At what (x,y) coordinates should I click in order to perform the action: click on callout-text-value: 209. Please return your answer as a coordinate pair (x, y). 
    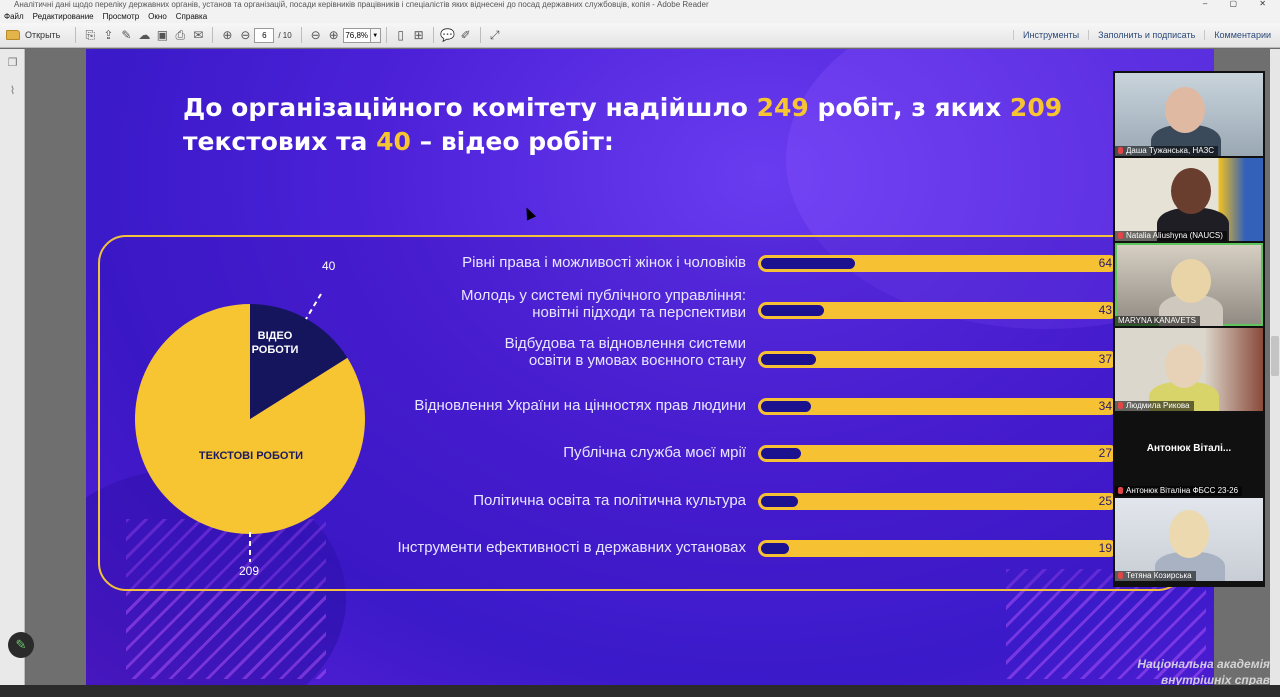
    Looking at the image, I should click on (249, 571).